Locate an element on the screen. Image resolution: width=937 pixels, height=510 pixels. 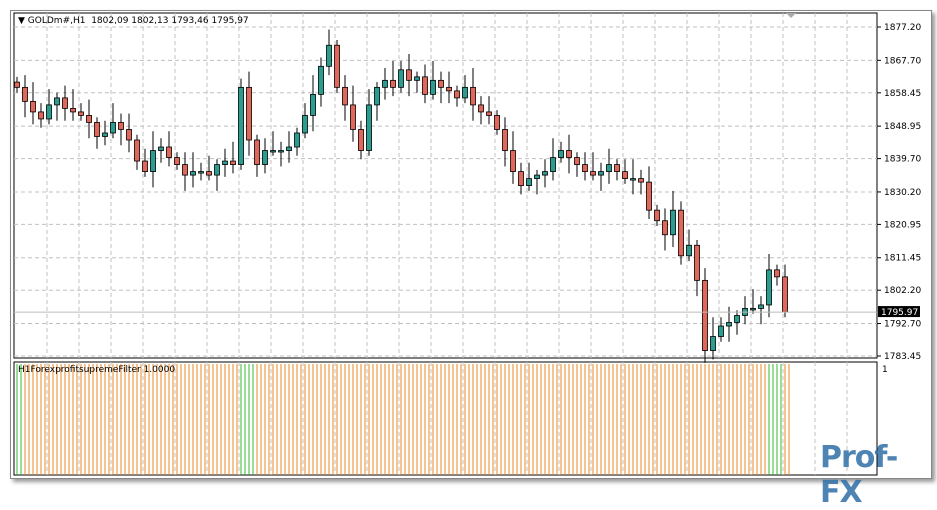
last-price-label: 1795.97 is located at coordinates (899, 313).